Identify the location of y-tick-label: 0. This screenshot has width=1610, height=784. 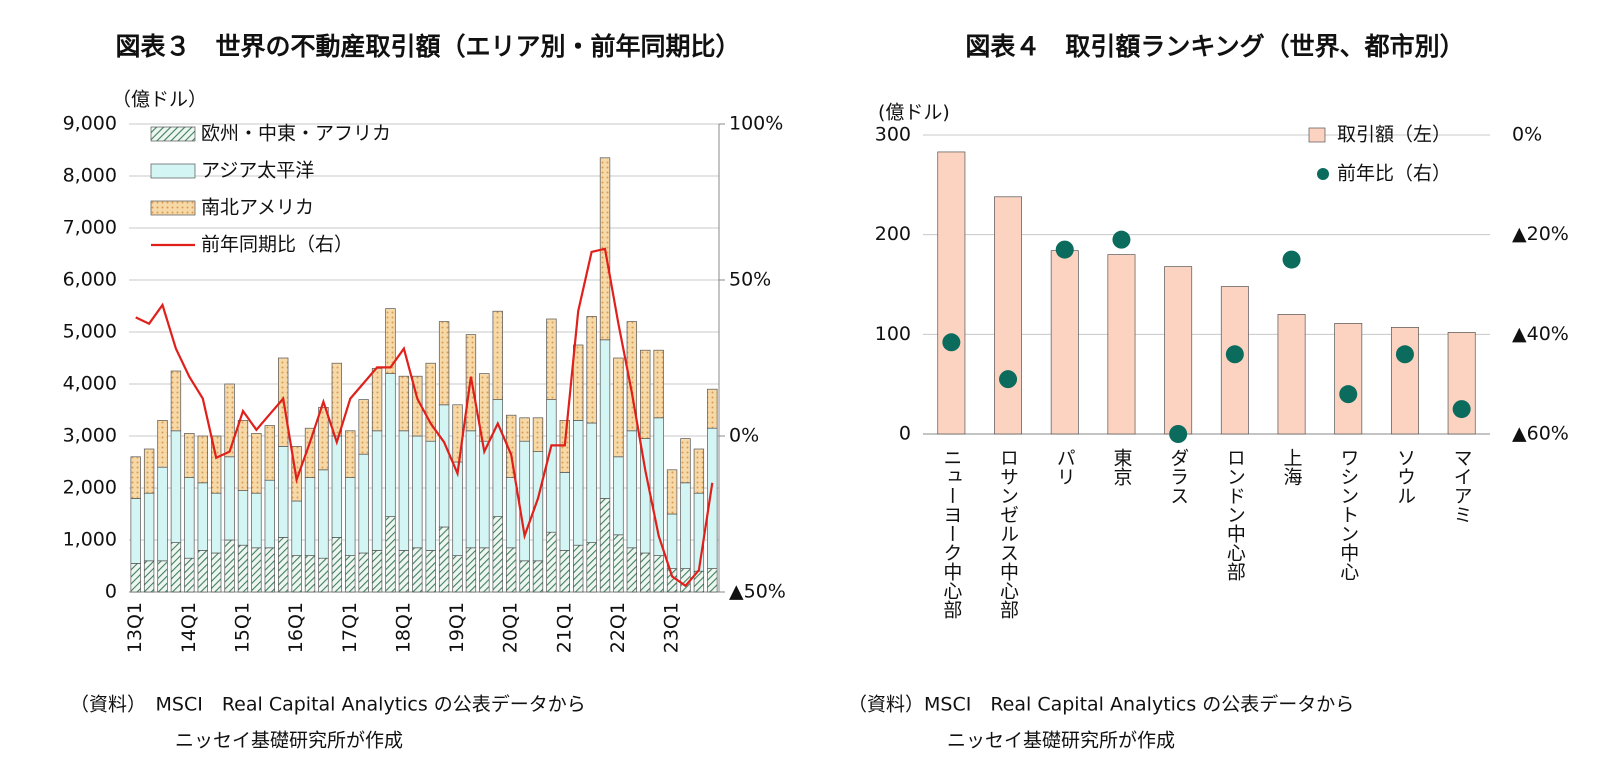
(905, 434).